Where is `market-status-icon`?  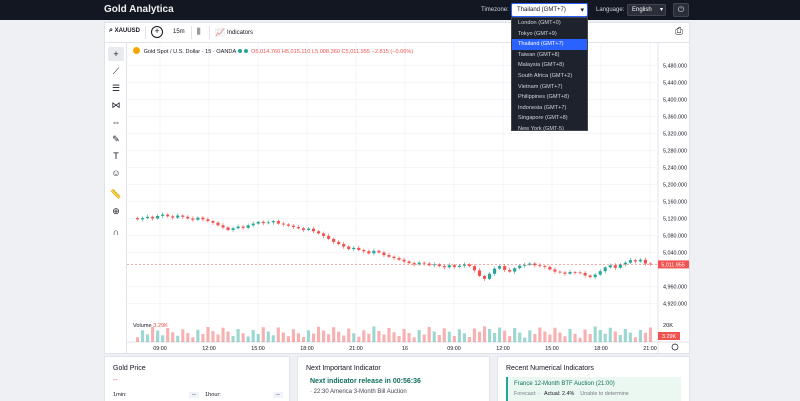 market-status-icon is located at coordinates (246, 51).